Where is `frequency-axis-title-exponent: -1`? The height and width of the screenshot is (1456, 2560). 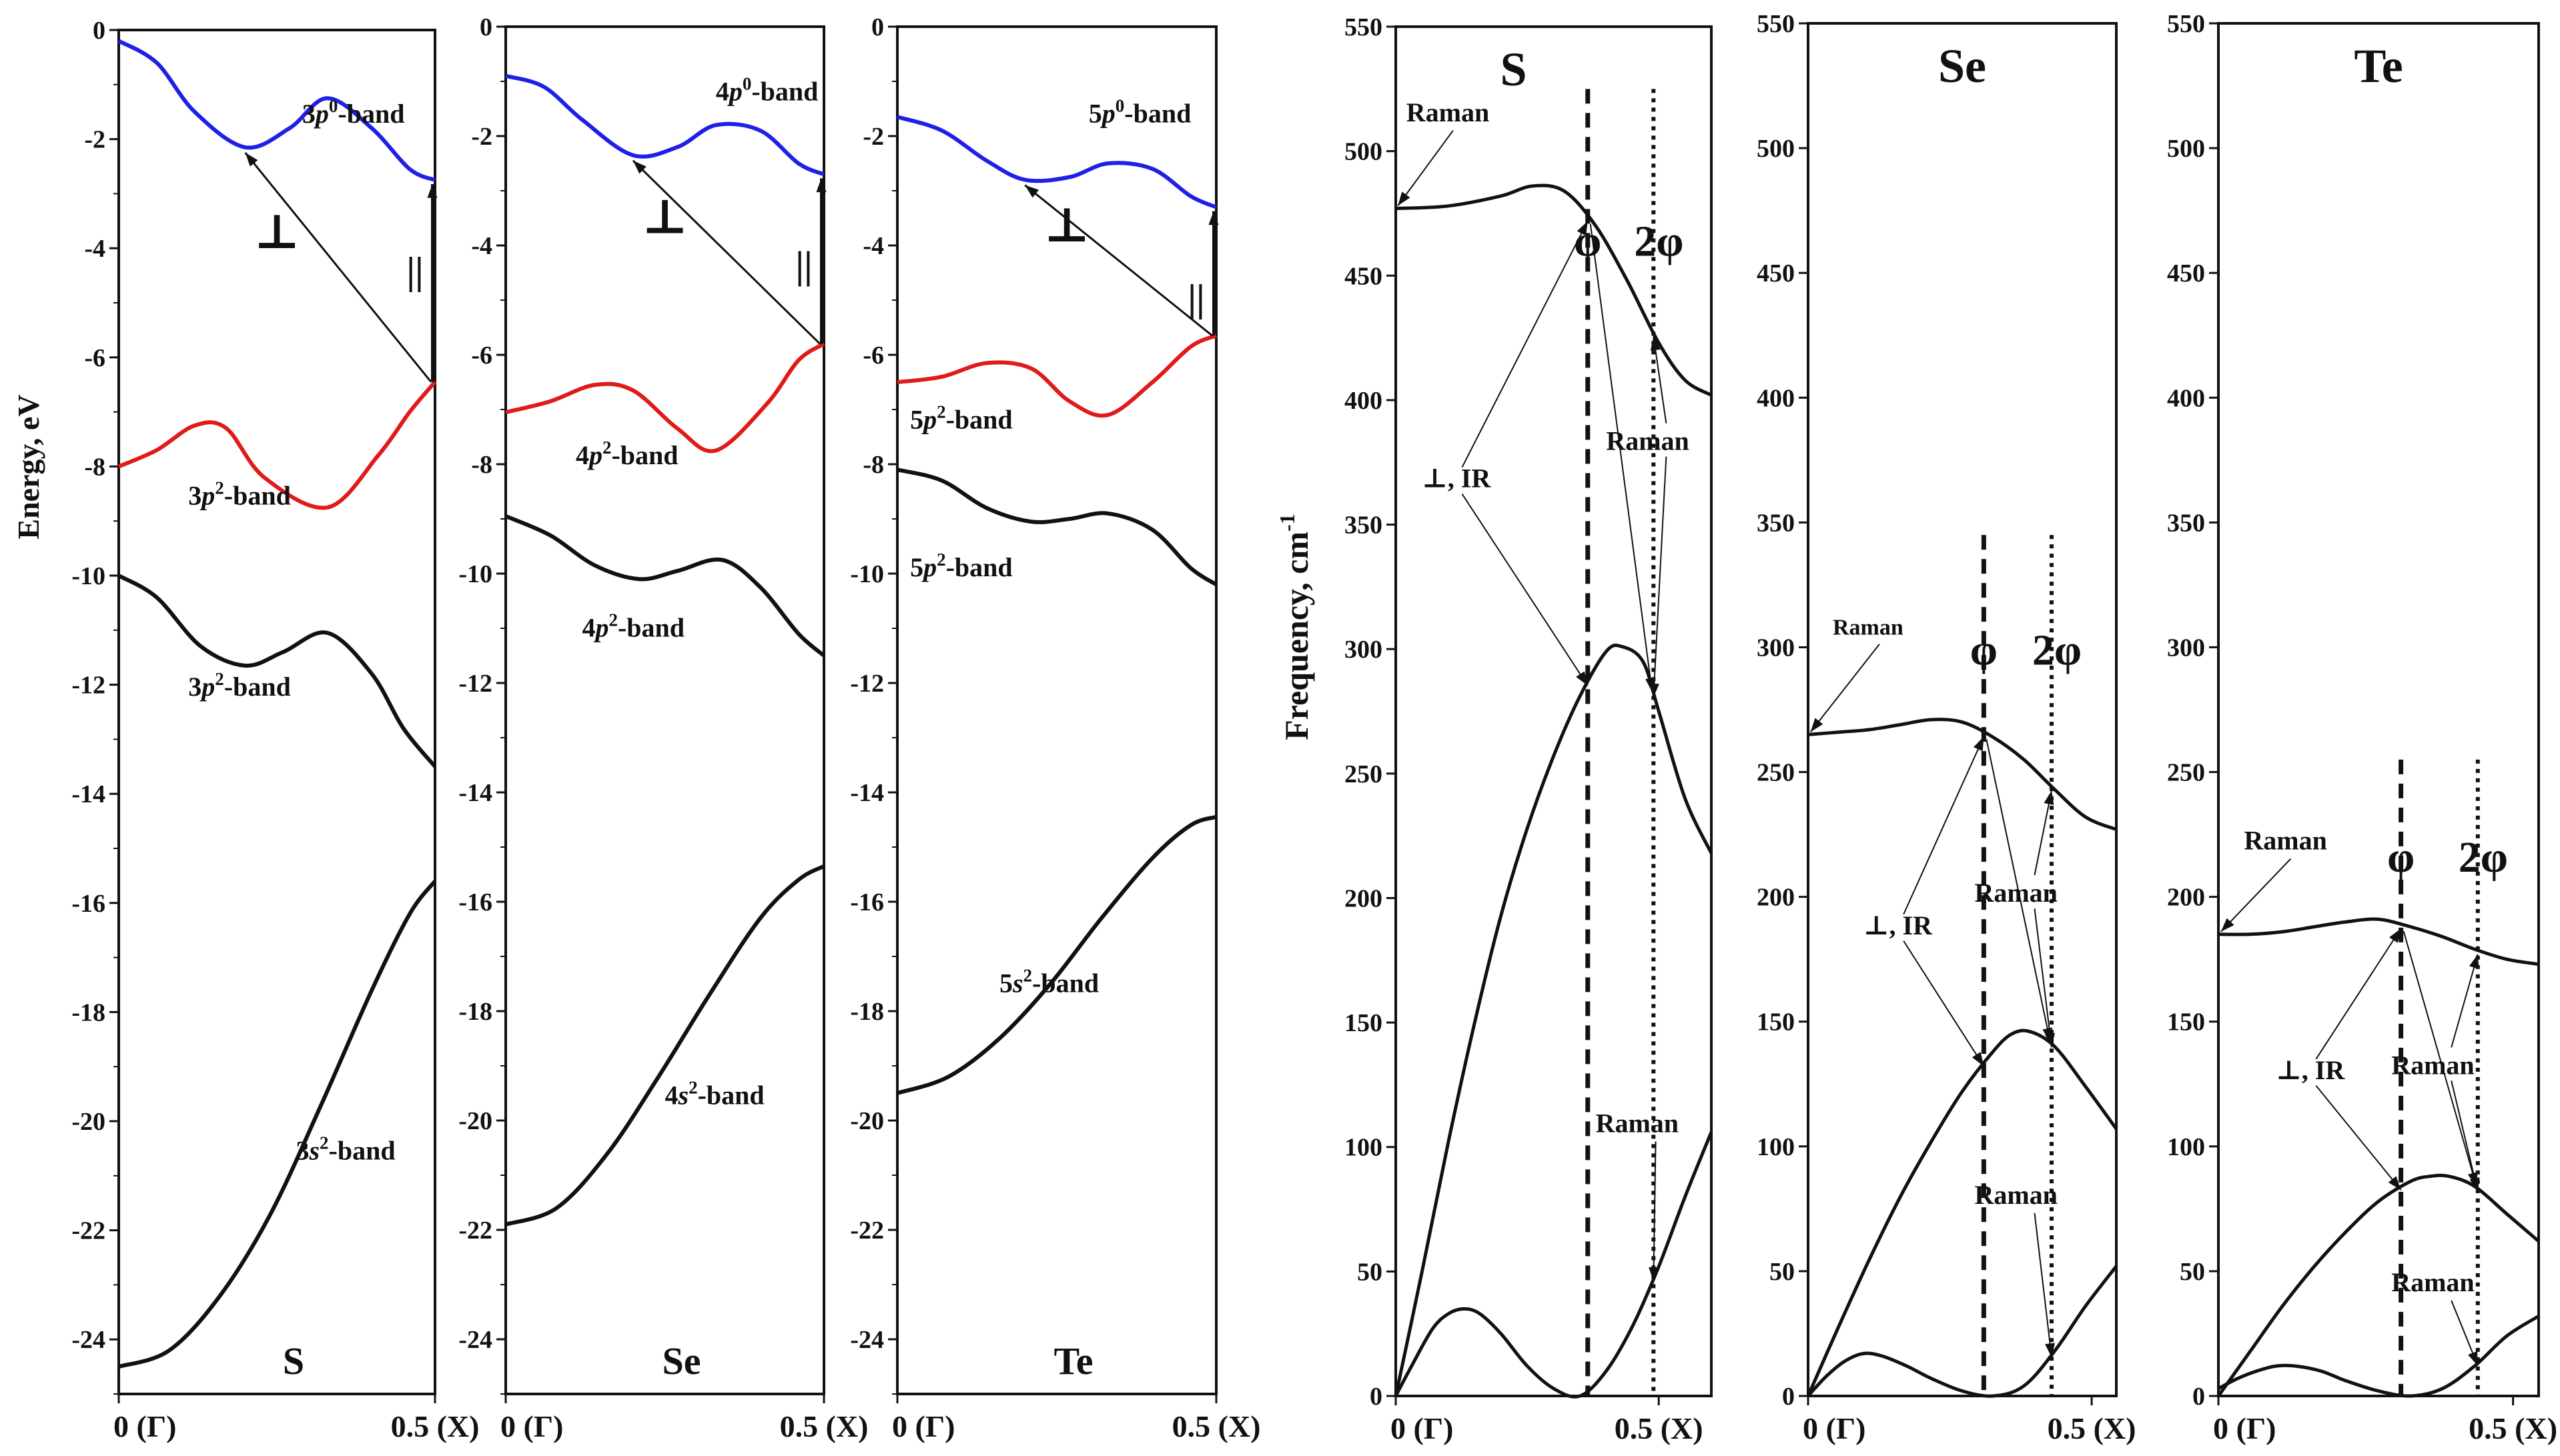 frequency-axis-title-exponent: -1 is located at coordinates (1287, 523).